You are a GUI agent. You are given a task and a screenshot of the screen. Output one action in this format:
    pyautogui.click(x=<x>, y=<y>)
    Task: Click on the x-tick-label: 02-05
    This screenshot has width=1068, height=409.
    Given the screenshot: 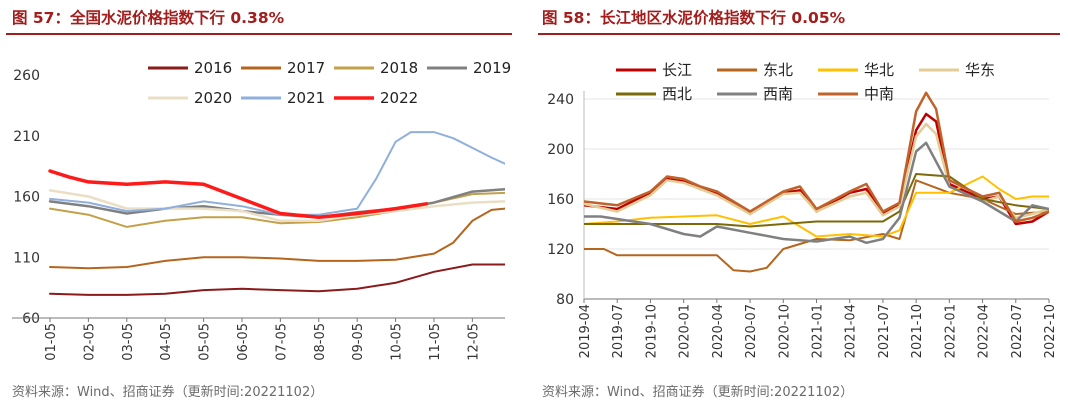 What is the action you would take?
    pyautogui.click(x=89, y=342)
    